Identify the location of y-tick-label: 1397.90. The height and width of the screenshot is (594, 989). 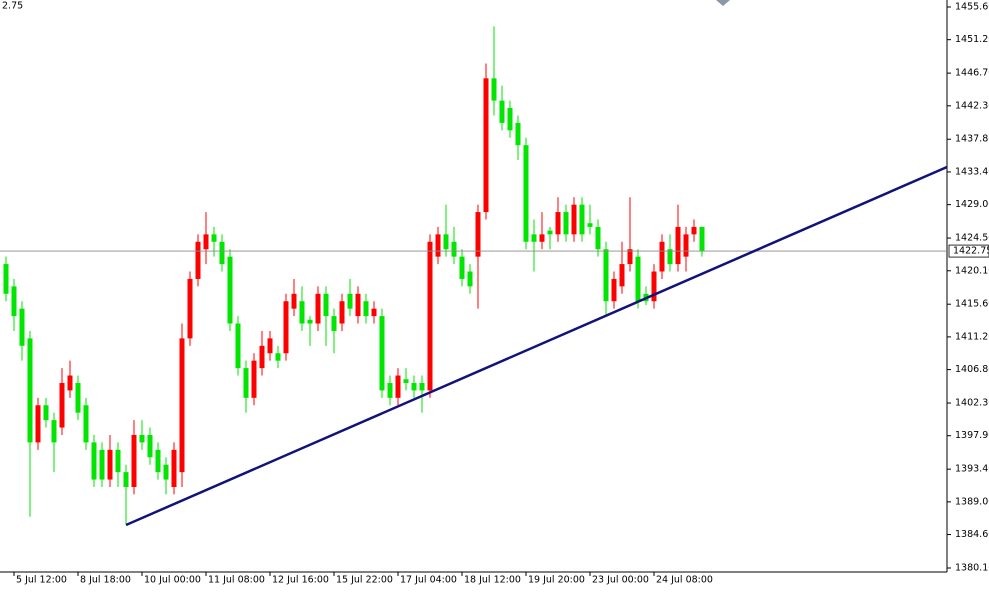
(972, 435).